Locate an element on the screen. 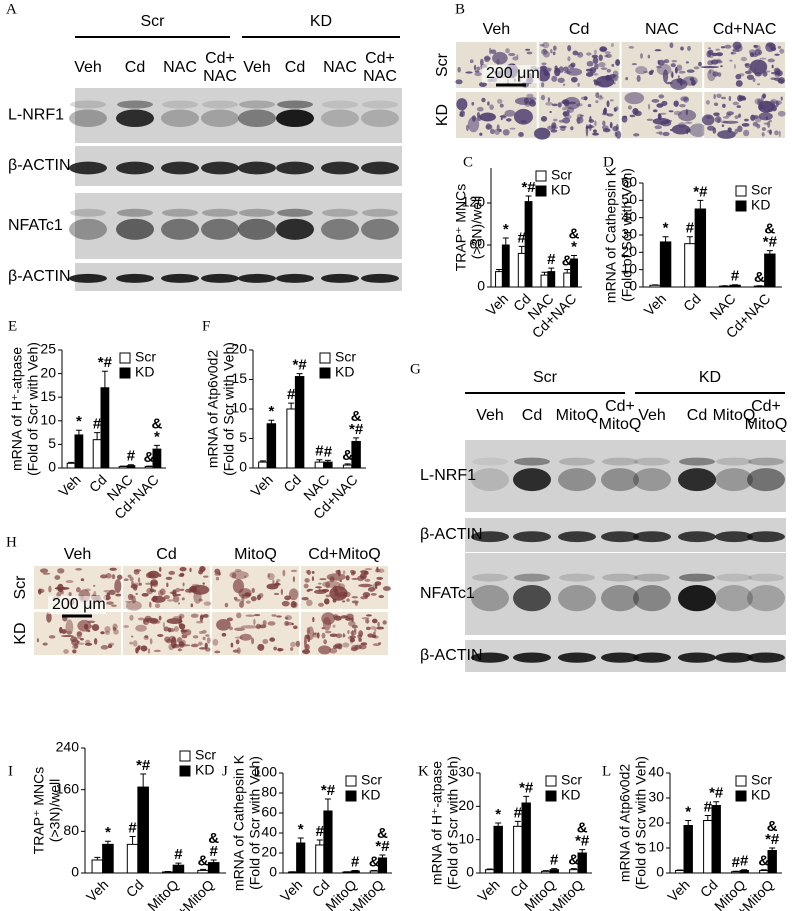 The image size is (792, 911). lane-label: Cd is located at coordinates (295, 67).